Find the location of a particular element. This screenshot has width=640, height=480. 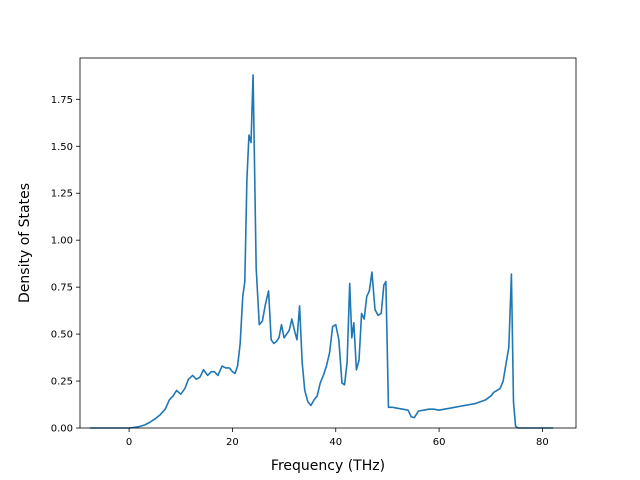

y-axis-label: Density of States is located at coordinates (25, 243).